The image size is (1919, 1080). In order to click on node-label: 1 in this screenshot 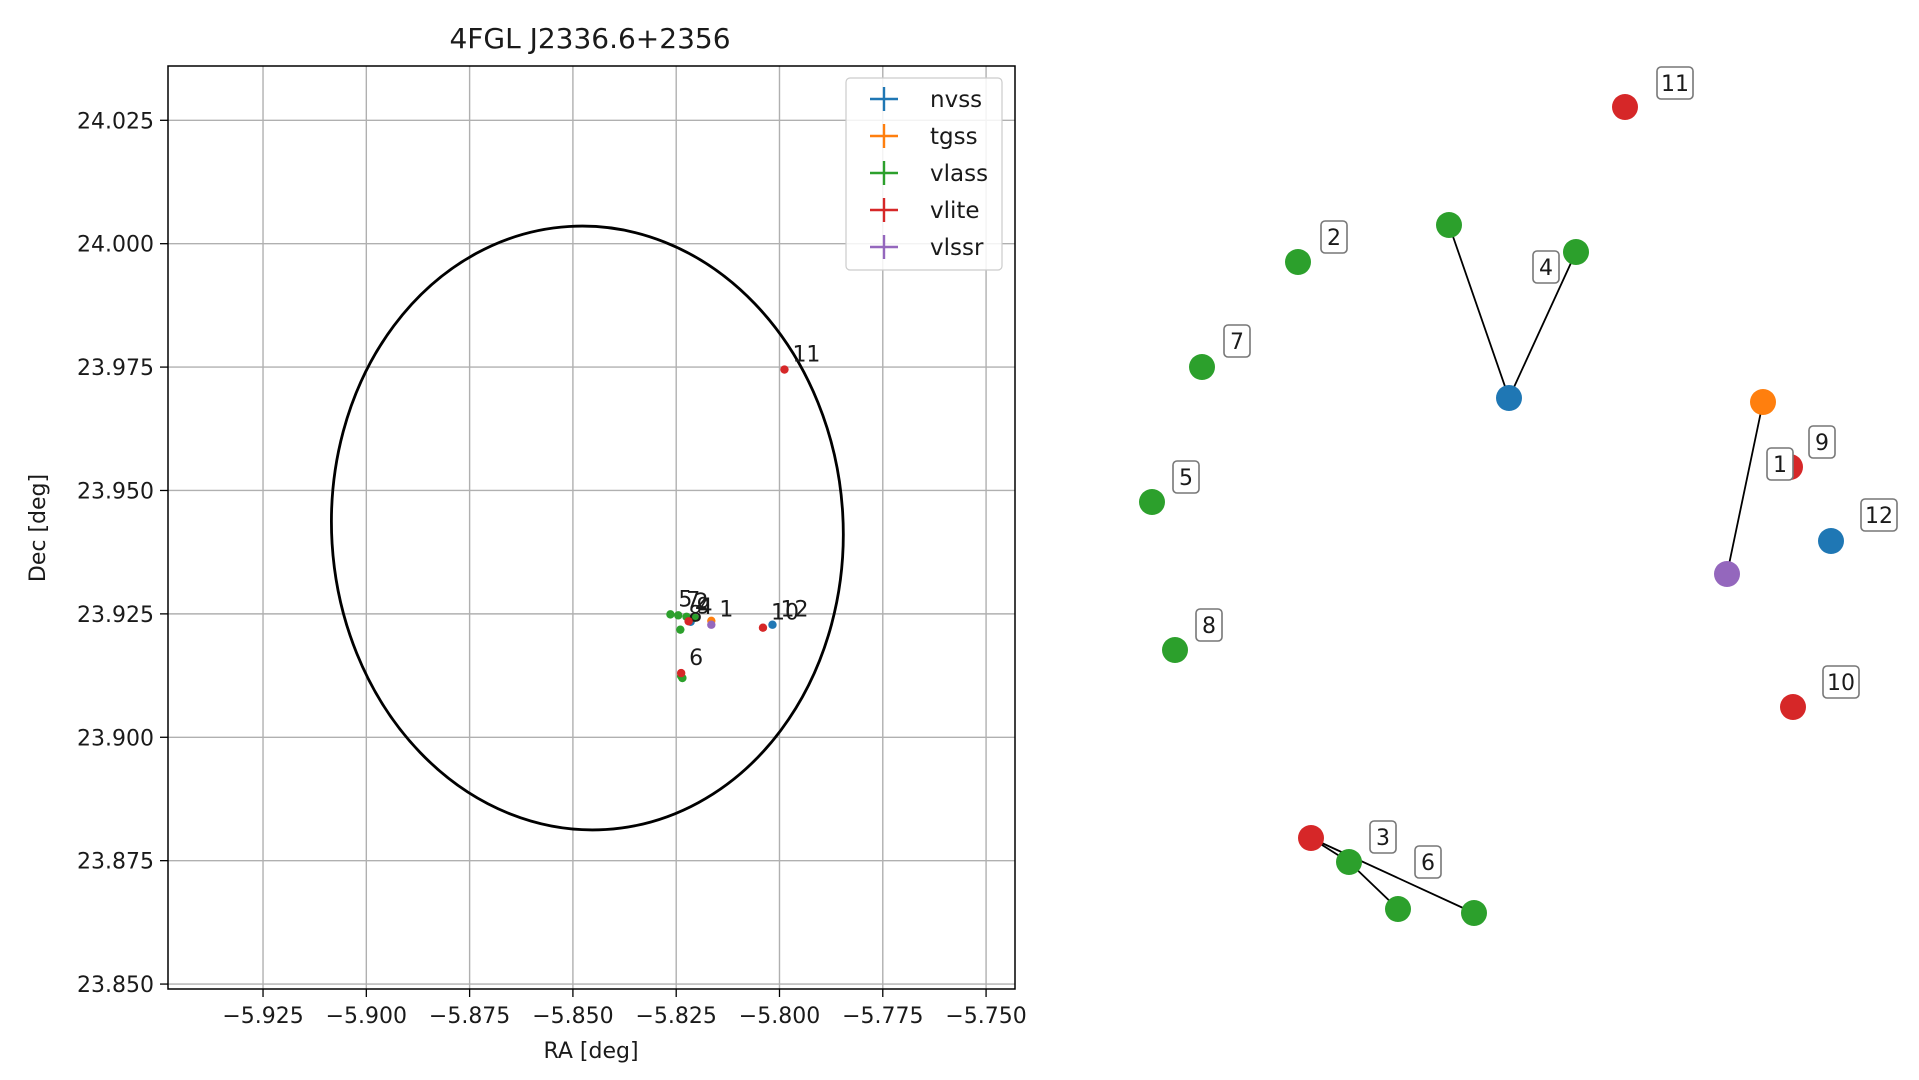, I will do `click(1780, 465)`.